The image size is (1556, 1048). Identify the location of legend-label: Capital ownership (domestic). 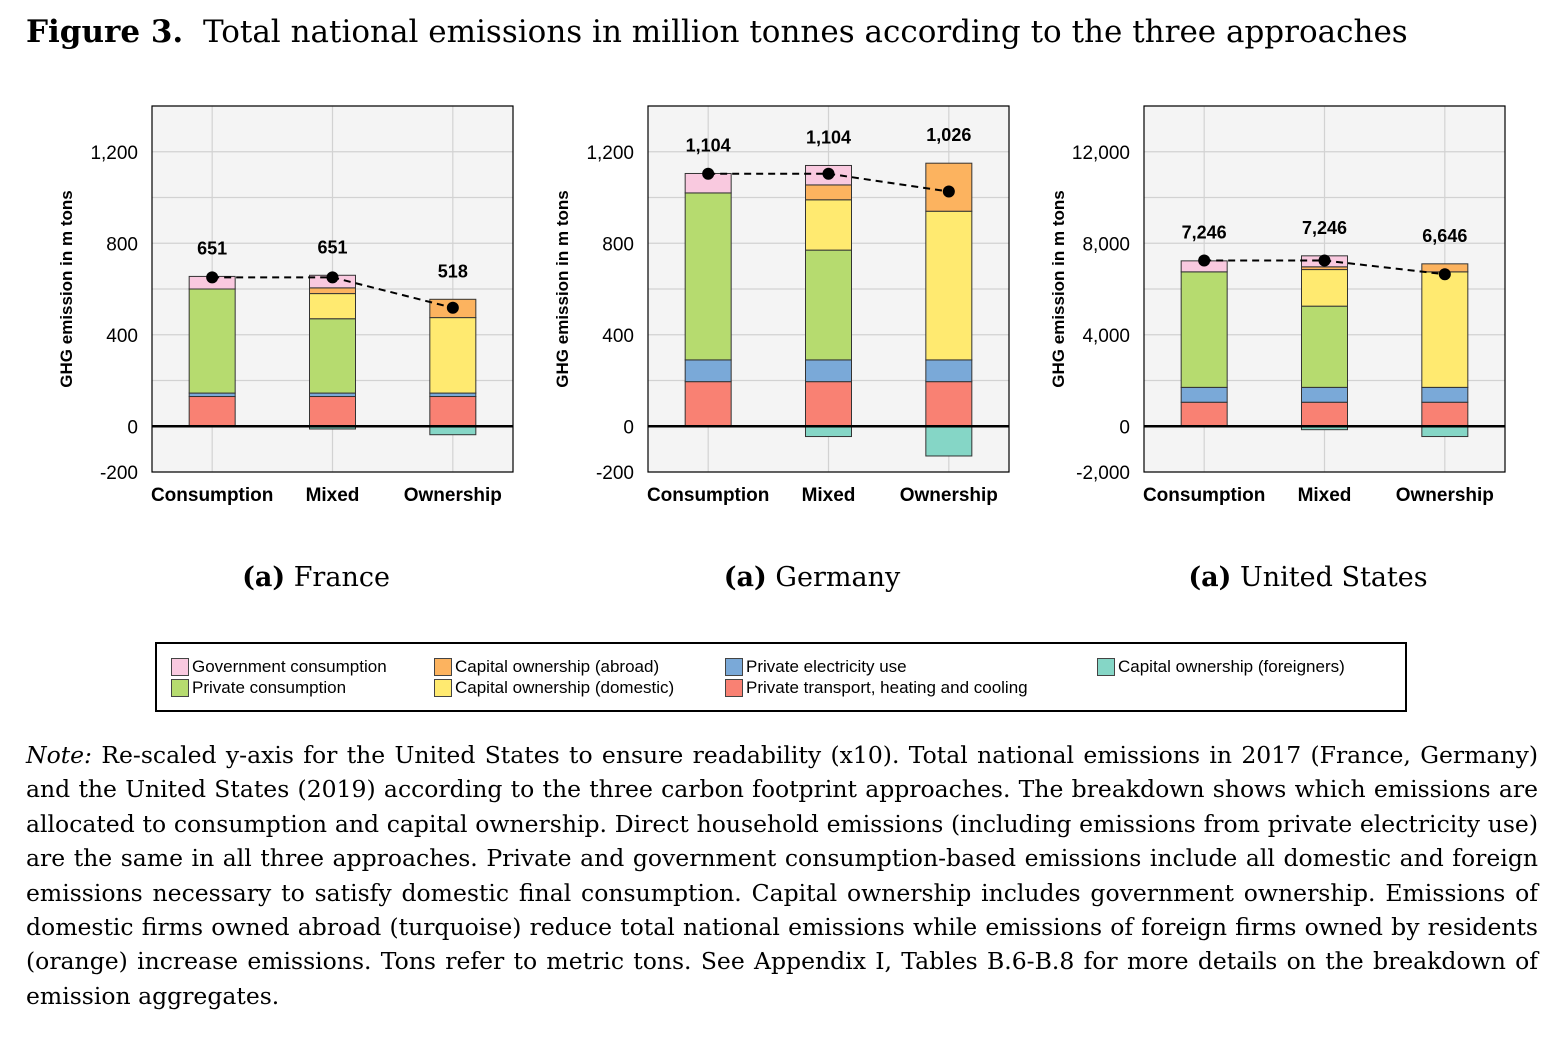
(565, 687).